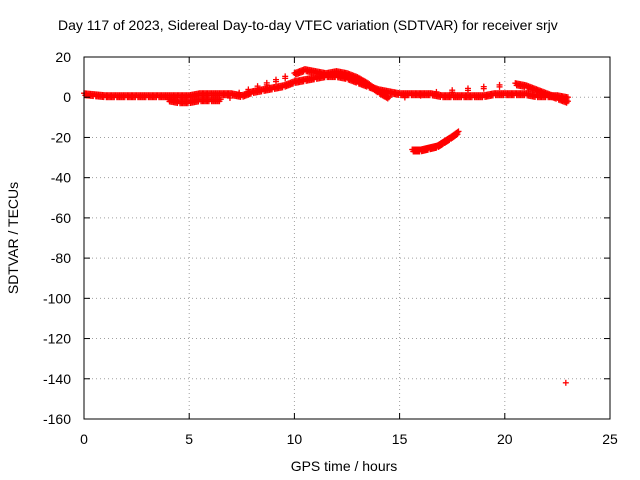 The height and width of the screenshot is (480, 640). What do you see at coordinates (189, 439) in the screenshot?
I see `x-tick-label: 5` at bounding box center [189, 439].